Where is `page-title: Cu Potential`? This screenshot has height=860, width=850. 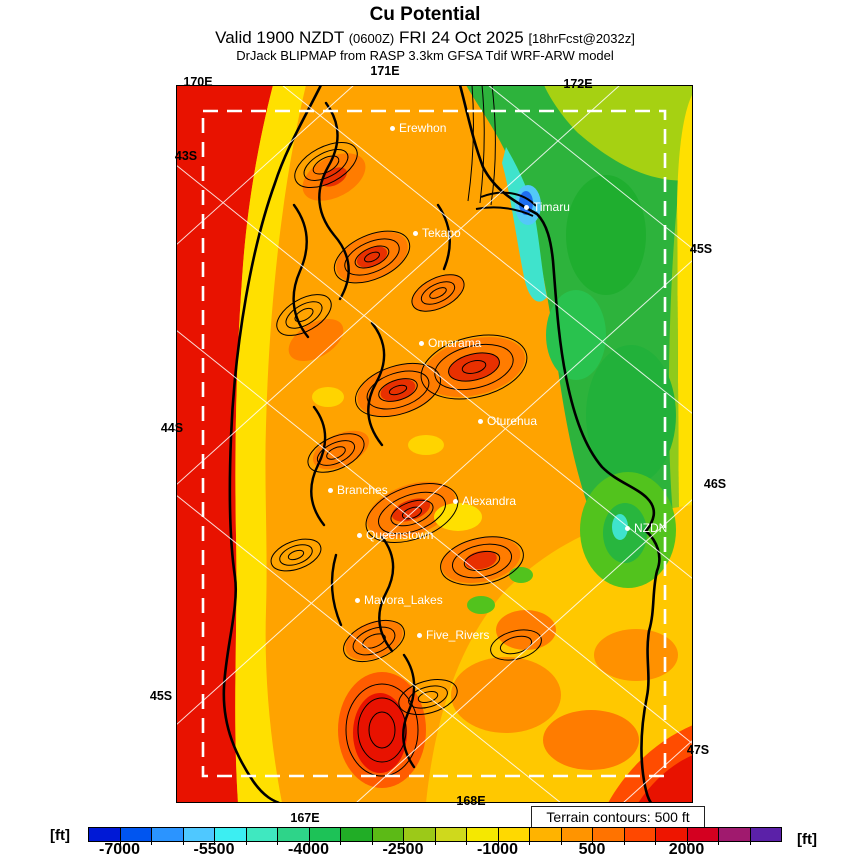
page-title: Cu Potential is located at coordinates (425, 14).